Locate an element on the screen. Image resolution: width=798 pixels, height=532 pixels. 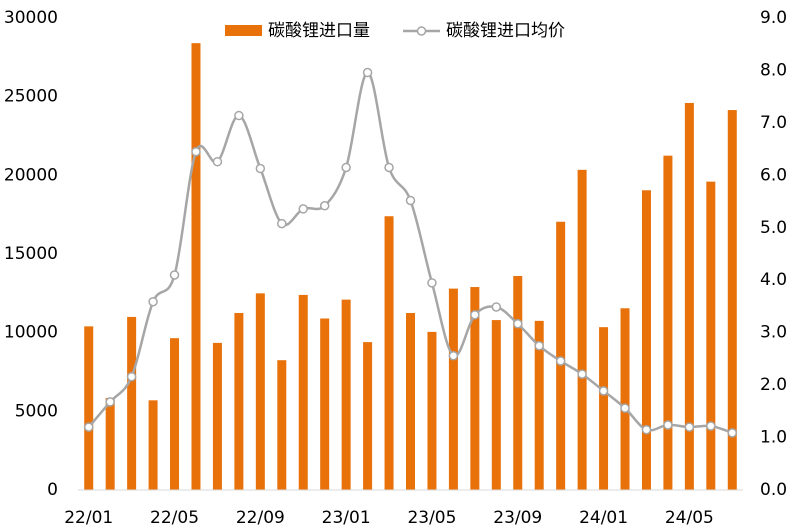
x-tick-label: 23/05 is located at coordinates (431, 518).